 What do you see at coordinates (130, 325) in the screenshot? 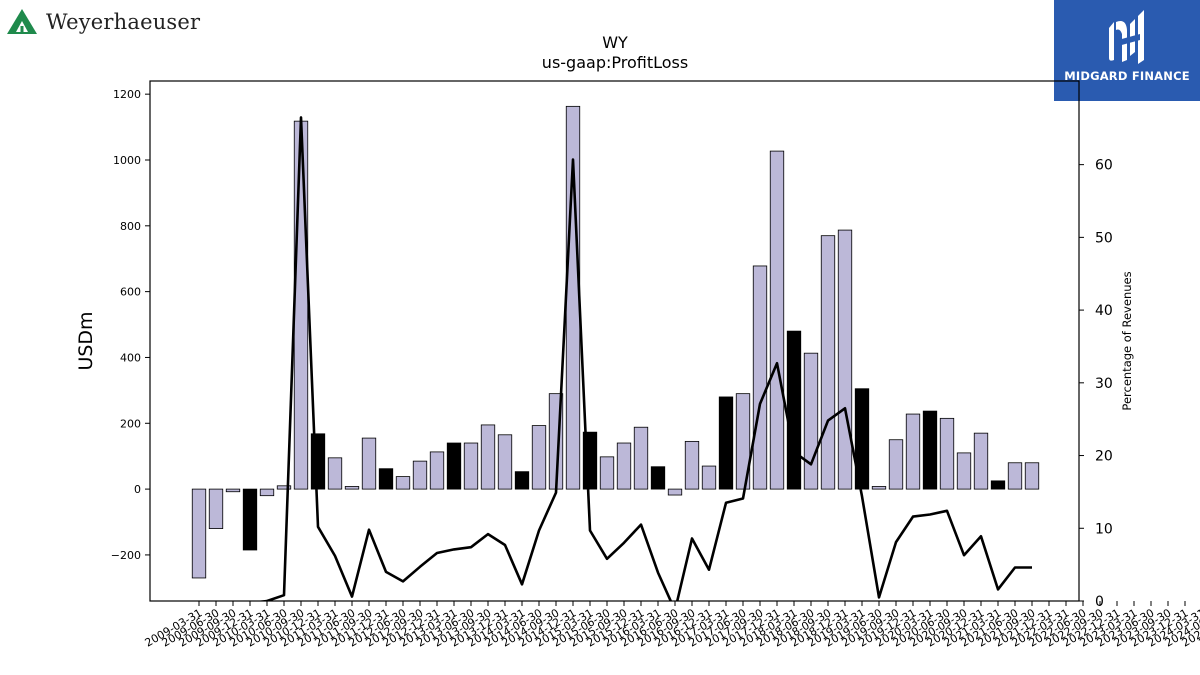
I see `y-axis-left: −200 0 200 400 600 800 1000 1200` at bounding box center [130, 325].